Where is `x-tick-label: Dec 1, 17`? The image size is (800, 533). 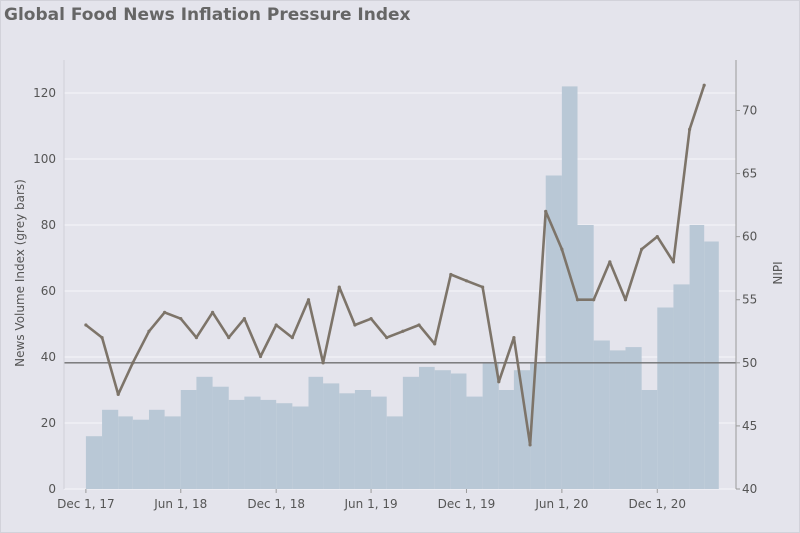
x-tick-label: Dec 1, 17 is located at coordinates (86, 504).